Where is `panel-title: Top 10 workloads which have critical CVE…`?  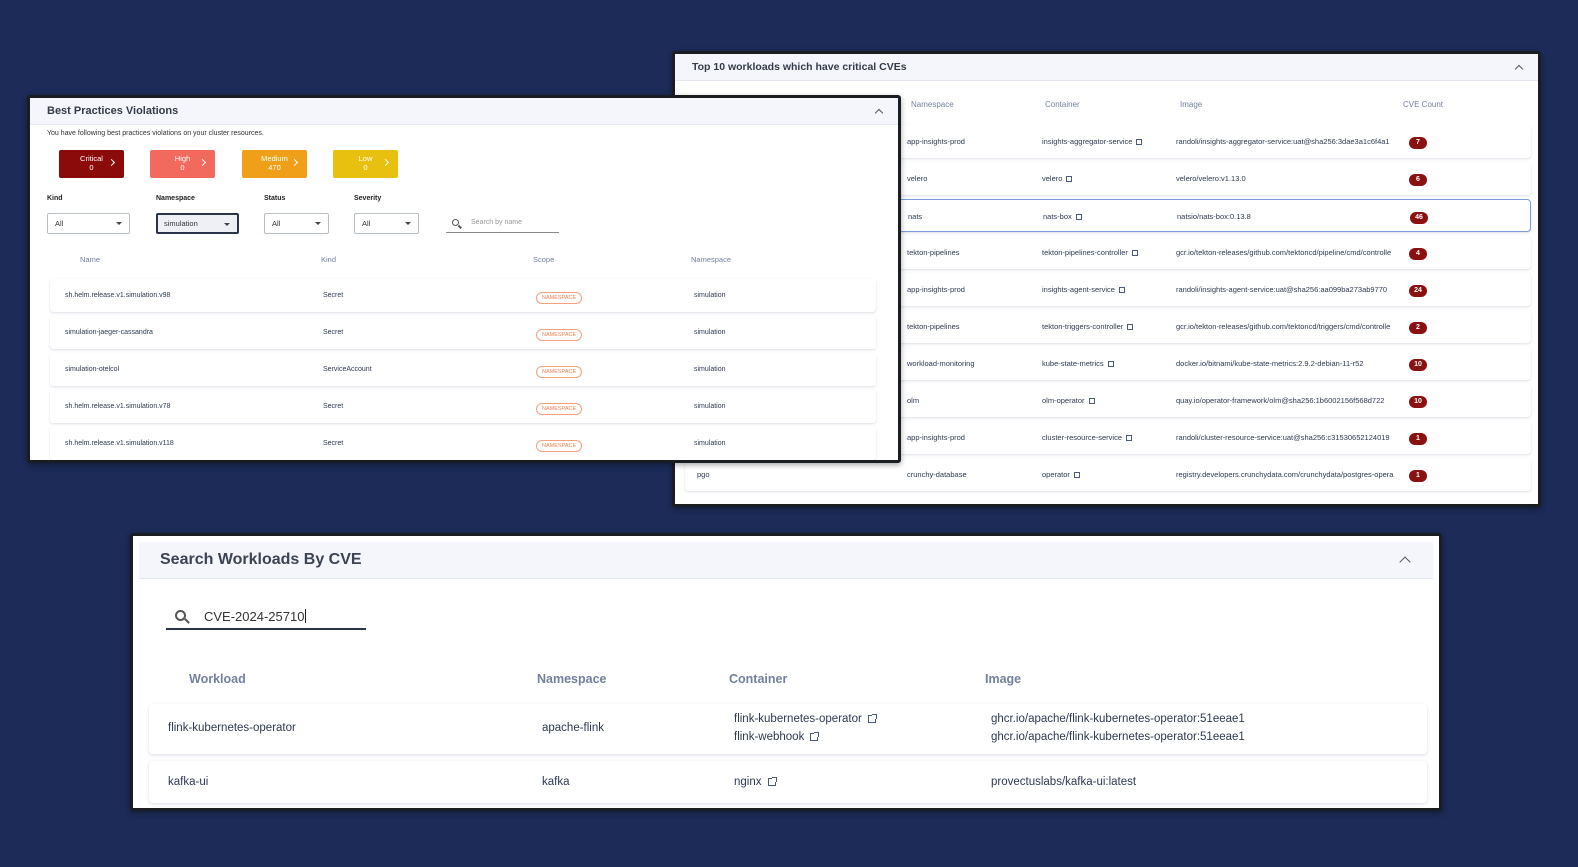 panel-title: Top 10 workloads which have critical CVE… is located at coordinates (799, 67).